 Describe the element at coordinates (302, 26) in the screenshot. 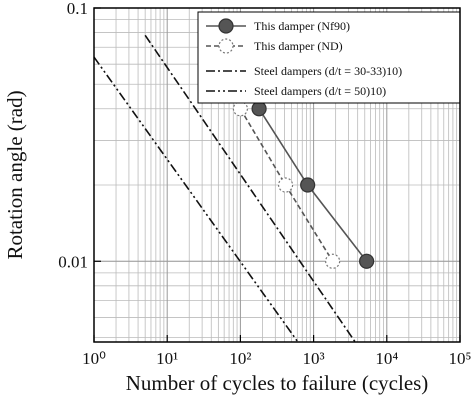

I see `legend-label: This damper (Nf90)` at that location.